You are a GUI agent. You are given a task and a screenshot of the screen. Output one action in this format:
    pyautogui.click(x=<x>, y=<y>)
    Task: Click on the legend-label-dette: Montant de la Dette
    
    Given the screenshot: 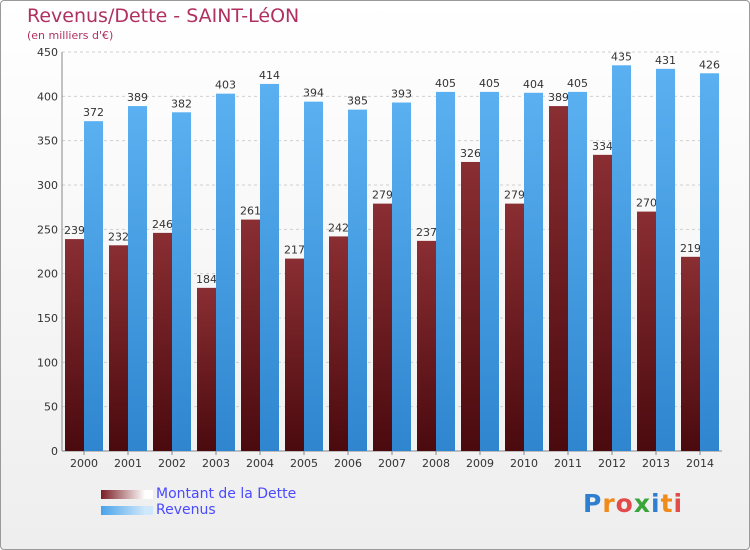 What is the action you would take?
    pyautogui.click(x=226, y=494)
    